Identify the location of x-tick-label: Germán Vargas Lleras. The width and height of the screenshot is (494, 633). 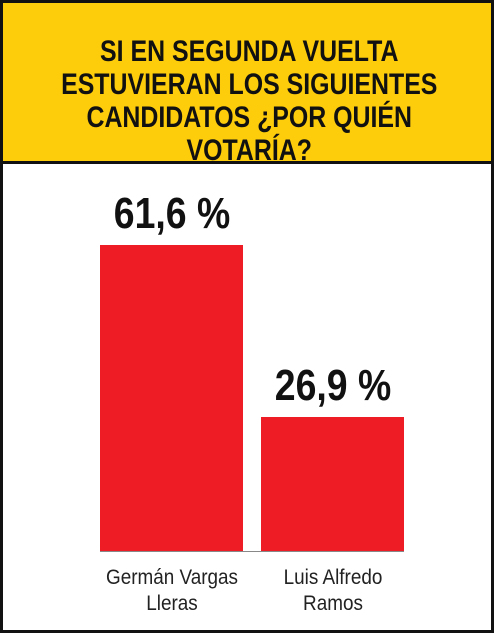
(171, 590).